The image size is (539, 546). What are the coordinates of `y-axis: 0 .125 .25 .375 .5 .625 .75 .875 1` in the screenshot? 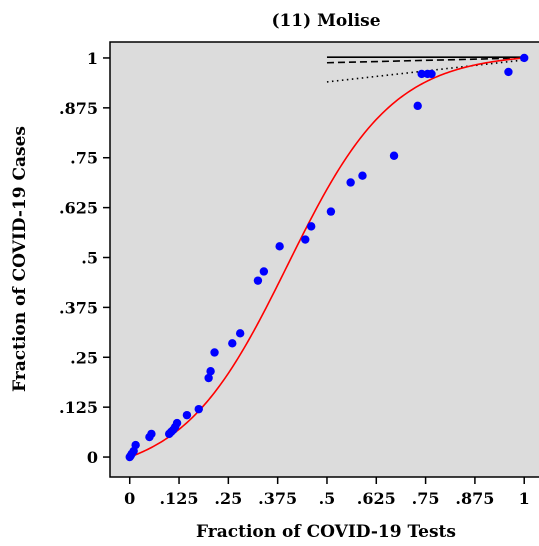 It's located at (84, 258).